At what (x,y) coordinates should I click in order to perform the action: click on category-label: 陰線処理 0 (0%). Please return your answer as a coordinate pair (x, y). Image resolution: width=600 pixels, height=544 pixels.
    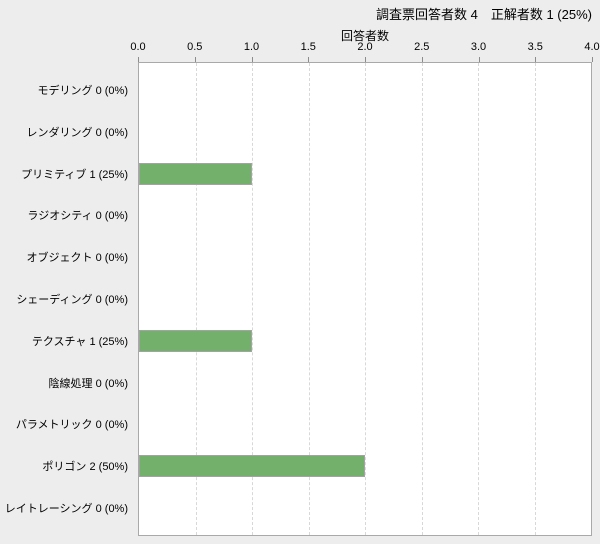
    Looking at the image, I should click on (88, 383).